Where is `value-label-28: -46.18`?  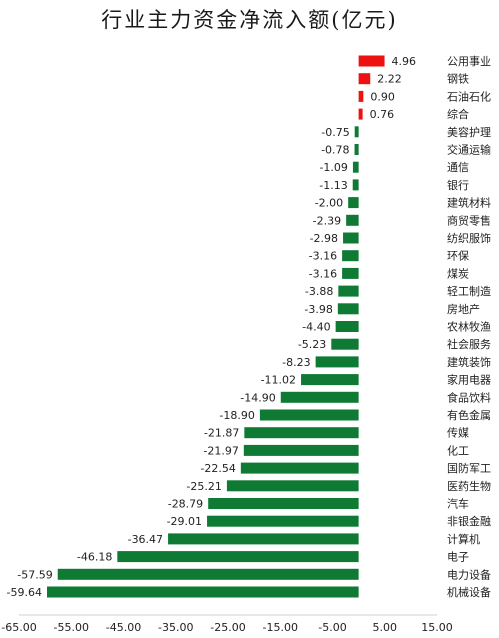 value-label-28: -46.18 is located at coordinates (94, 557).